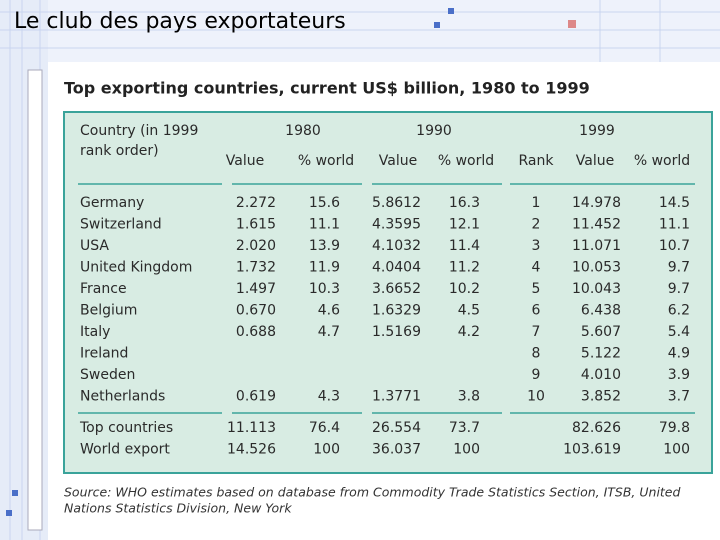 The image size is (720, 540). Describe the element at coordinates (324, 246) in the screenshot. I see `cell: 13.9` at that location.